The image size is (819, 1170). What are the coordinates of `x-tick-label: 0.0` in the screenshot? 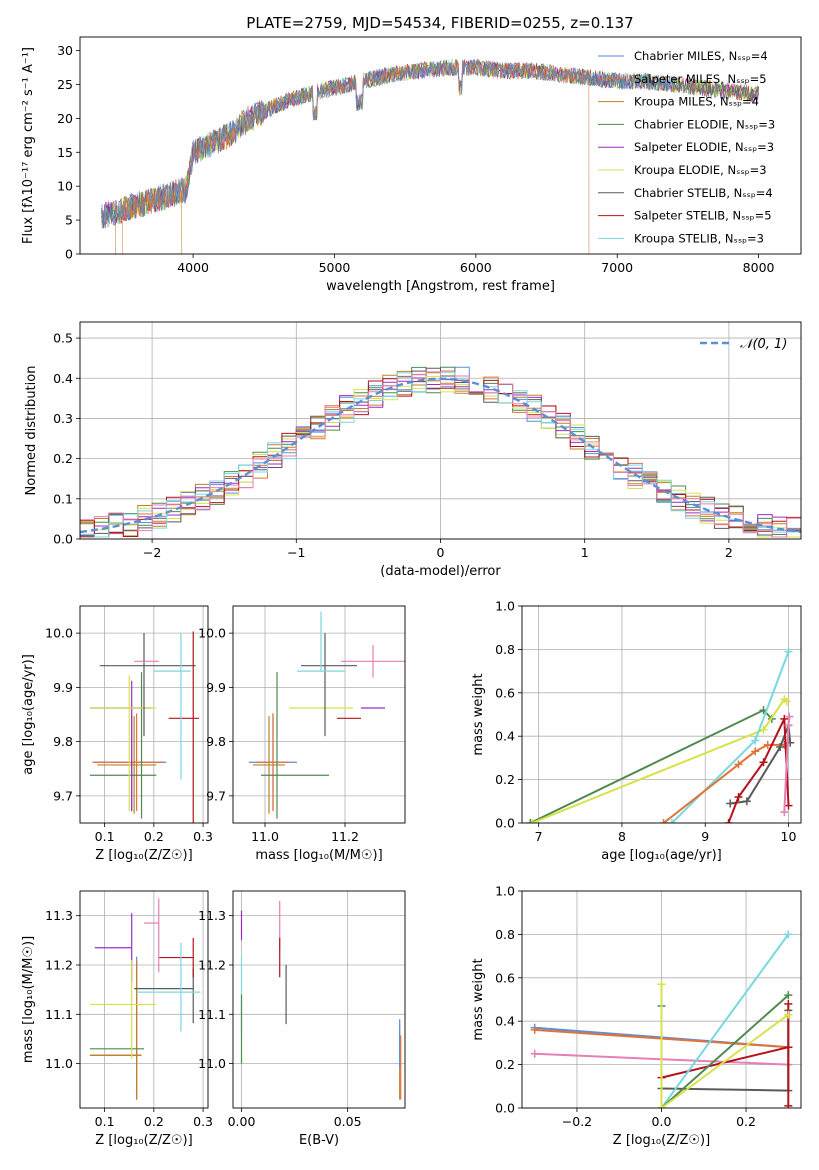 It's located at (662, 1121).